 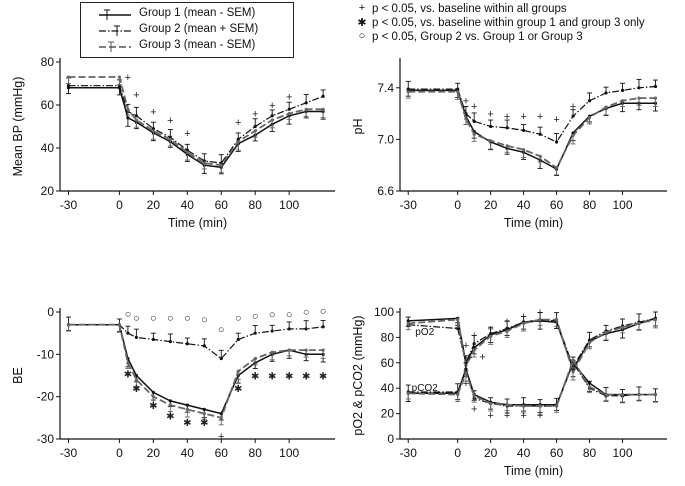 I want to click on x-tick-label-ph: 0, so click(x=457, y=205).